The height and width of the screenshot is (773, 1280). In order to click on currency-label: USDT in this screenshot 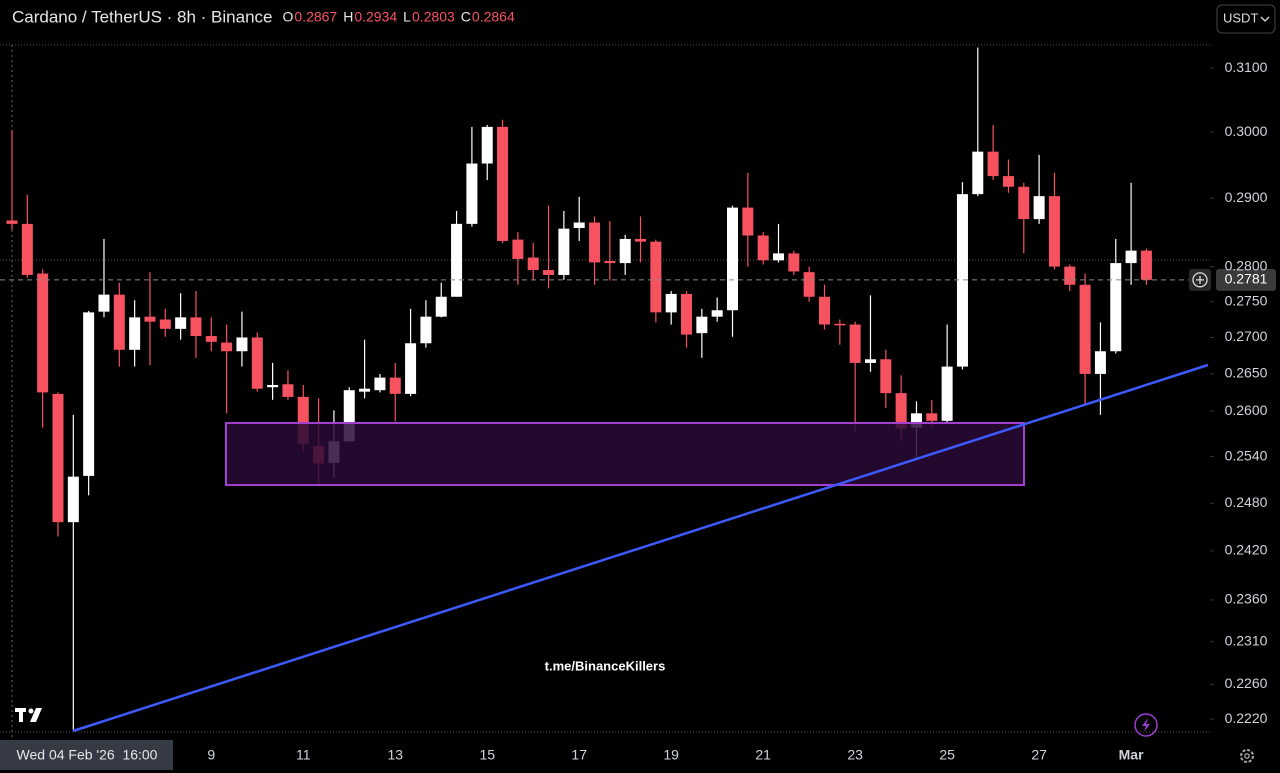, I will do `click(1240, 17)`.